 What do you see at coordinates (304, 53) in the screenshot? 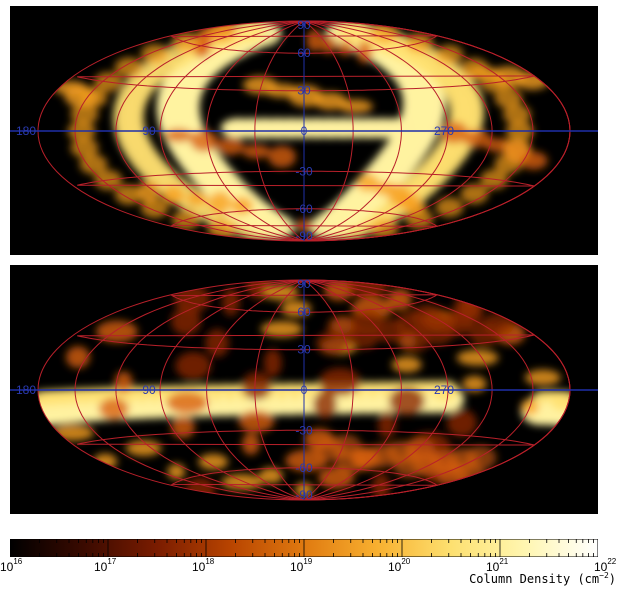
I see `top-map-latitude-label: 60` at bounding box center [304, 53].